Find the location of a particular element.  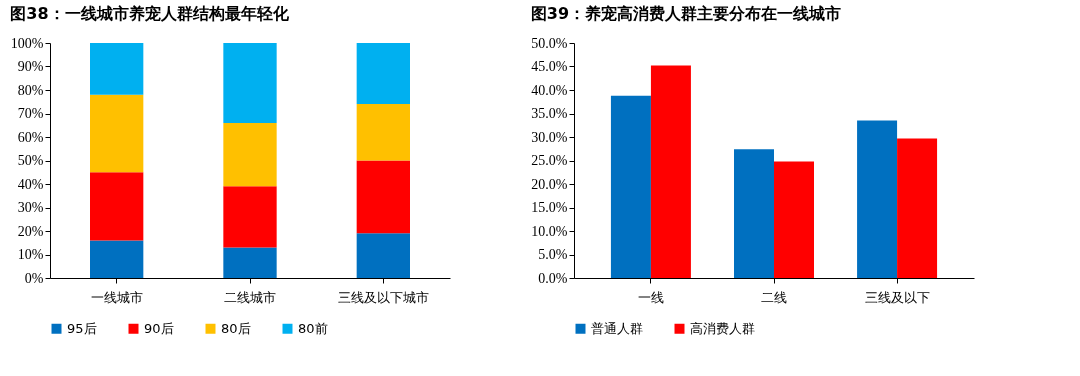

y-tick-label: 80% is located at coordinates (30, 90).